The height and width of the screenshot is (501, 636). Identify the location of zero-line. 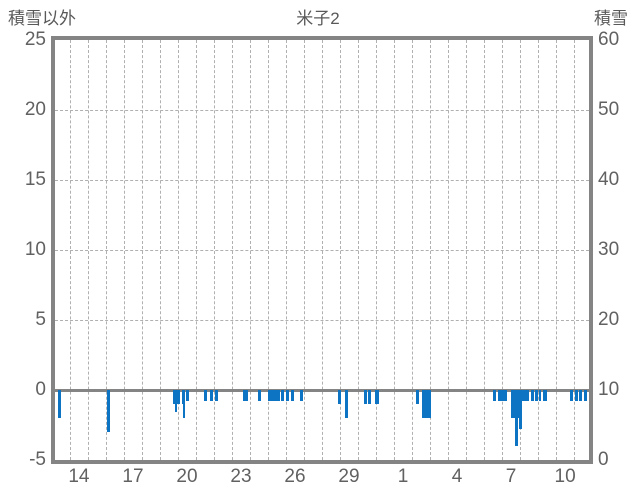
(322, 390).